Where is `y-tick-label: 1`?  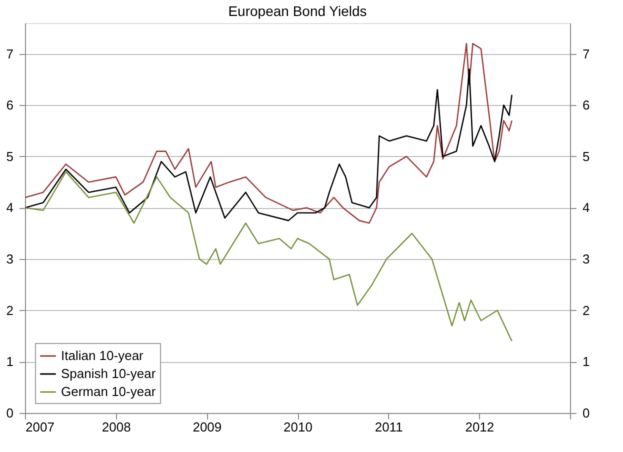
y-tick-label: 1 is located at coordinates (10, 362).